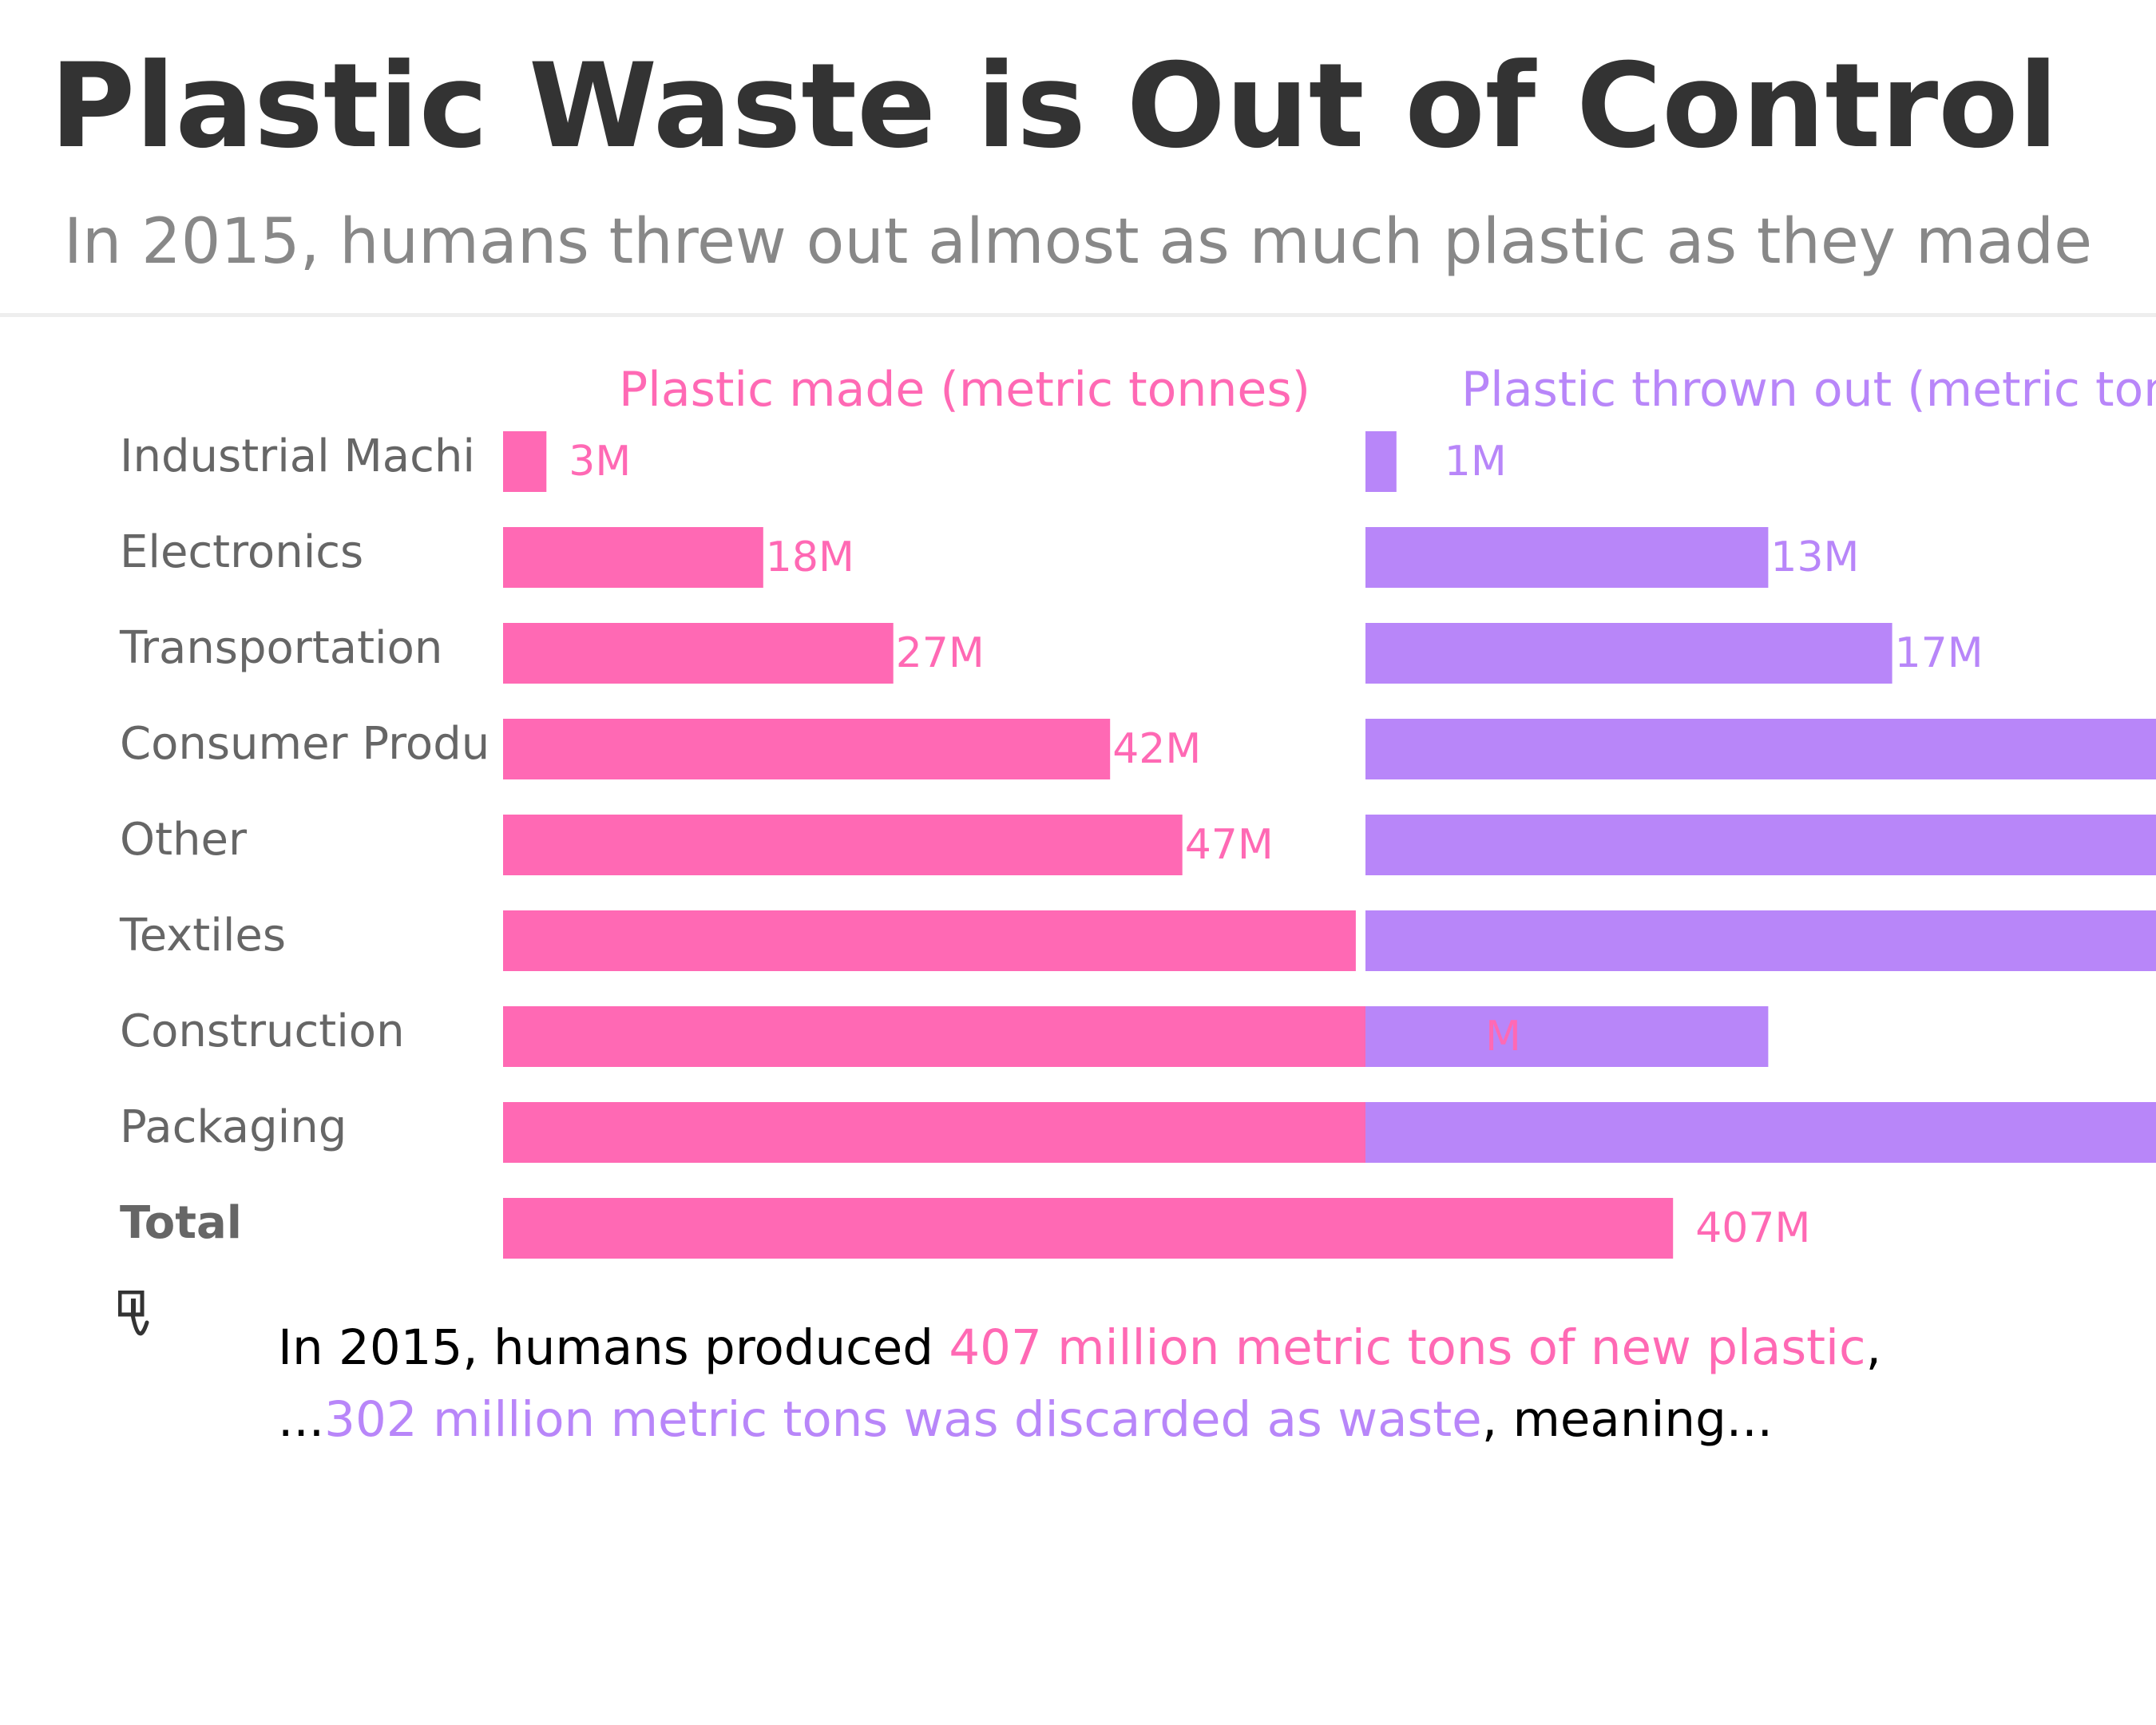 The image size is (2156, 1725). I want to click on category-label: Textiles, so click(202, 936).